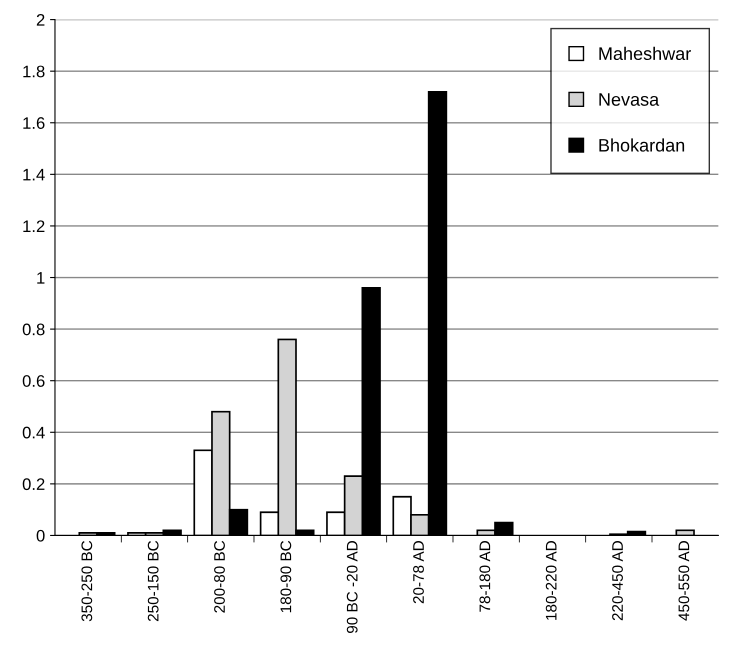  Describe the element at coordinates (551, 580) in the screenshot. I see `x-tick-label: 180-220 AD` at that location.